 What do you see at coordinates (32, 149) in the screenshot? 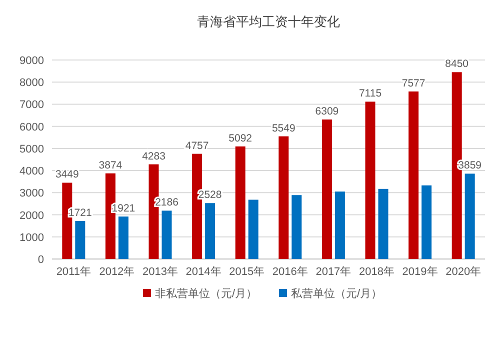
I see `y-tick-label: 5000` at bounding box center [32, 149].